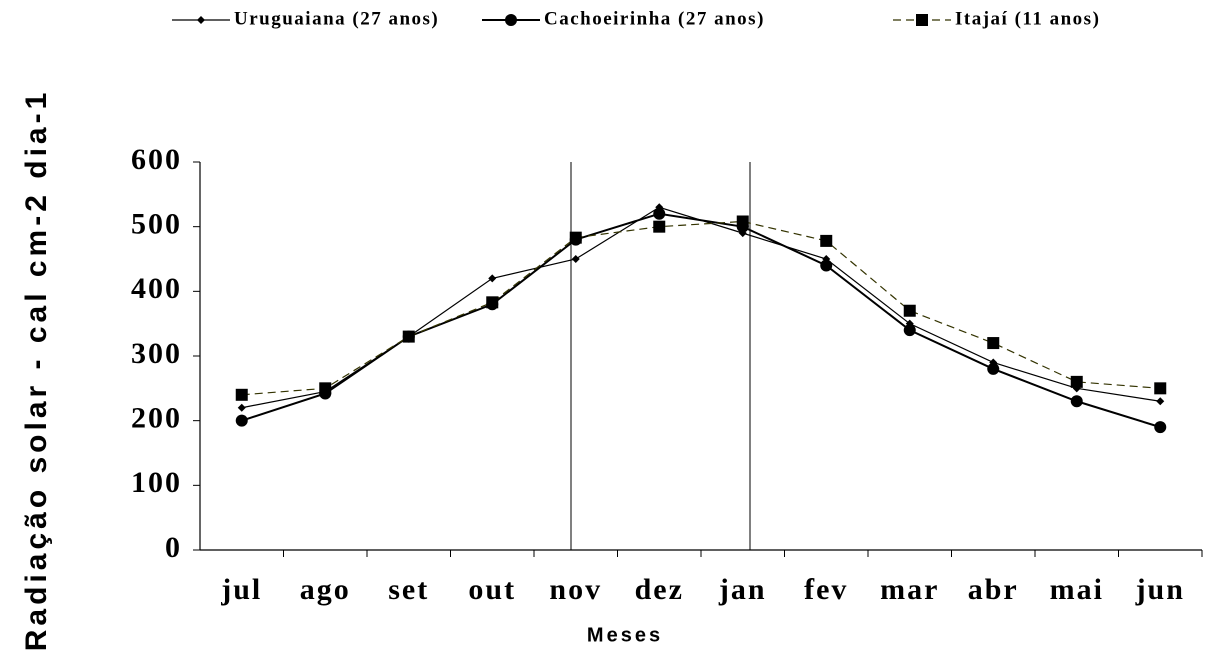 The image size is (1209, 652). Describe the element at coordinates (173, 547) in the screenshot. I see `y-tick-label: 0` at that location.